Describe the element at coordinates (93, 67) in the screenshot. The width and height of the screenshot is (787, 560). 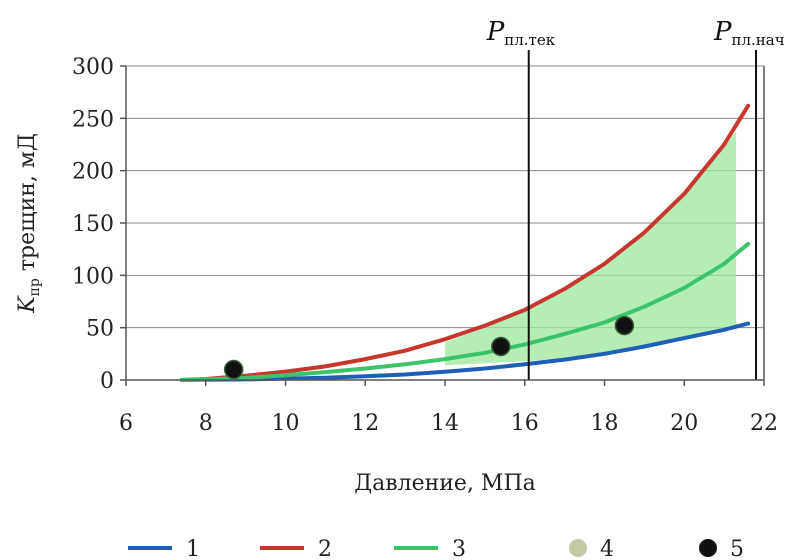
I see `y-tick-label: 300` at that location.